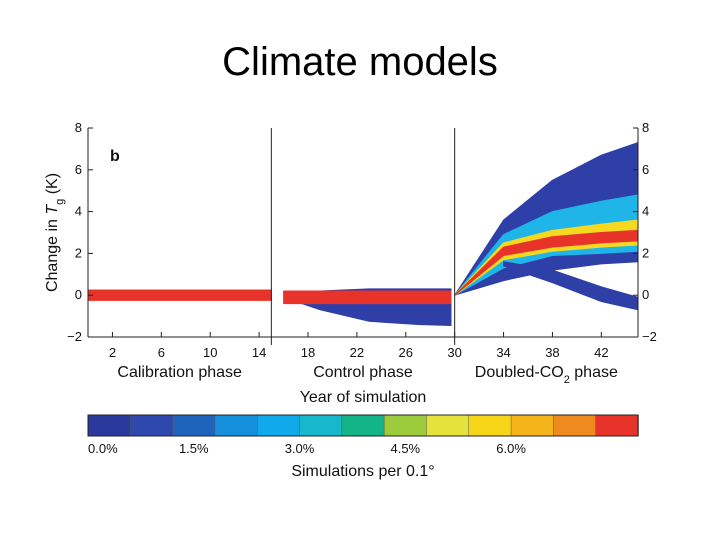  I want to click on y-axis-title: Change in Tg (K), so click(55, 232).